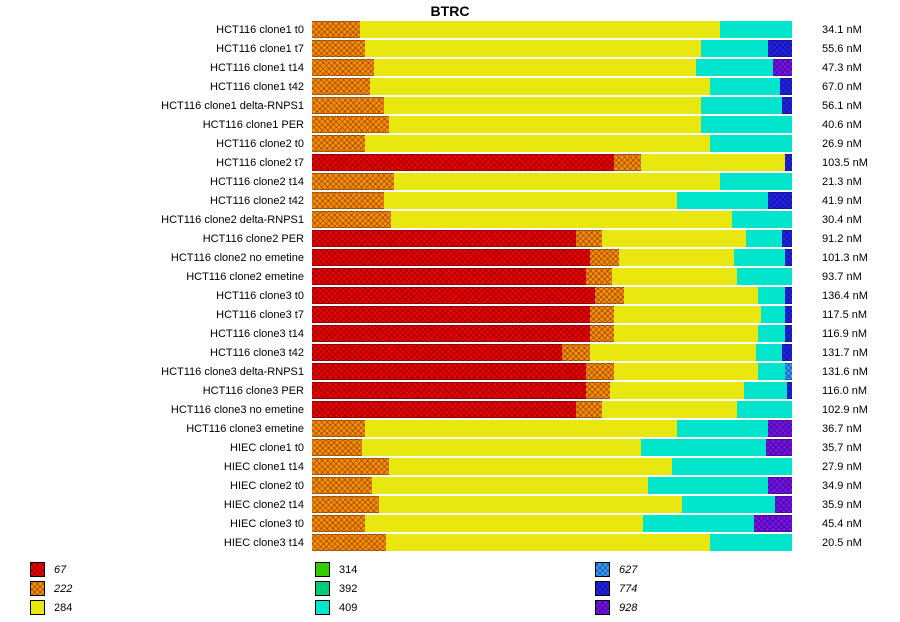 Image resolution: width=900 pixels, height=622 pixels. Describe the element at coordinates (845, 352) in the screenshot. I see `row-value: 131.7 nM` at that location.